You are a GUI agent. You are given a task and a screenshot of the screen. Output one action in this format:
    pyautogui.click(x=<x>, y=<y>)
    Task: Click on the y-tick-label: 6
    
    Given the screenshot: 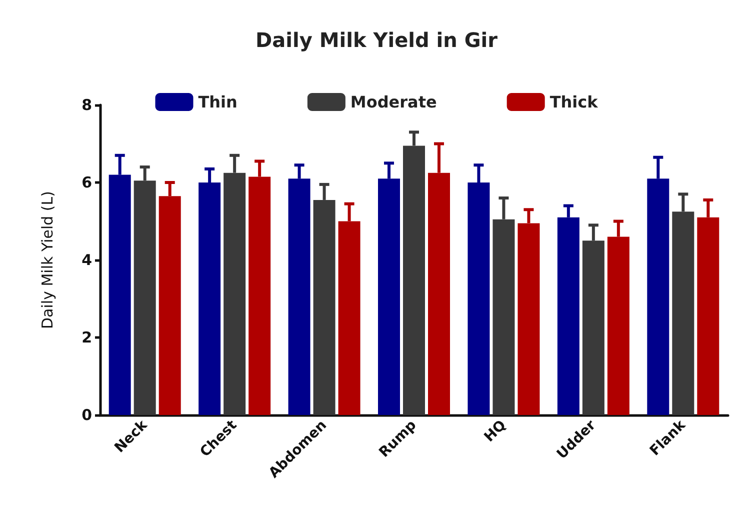 What is the action you would take?
    pyautogui.click(x=87, y=183)
    